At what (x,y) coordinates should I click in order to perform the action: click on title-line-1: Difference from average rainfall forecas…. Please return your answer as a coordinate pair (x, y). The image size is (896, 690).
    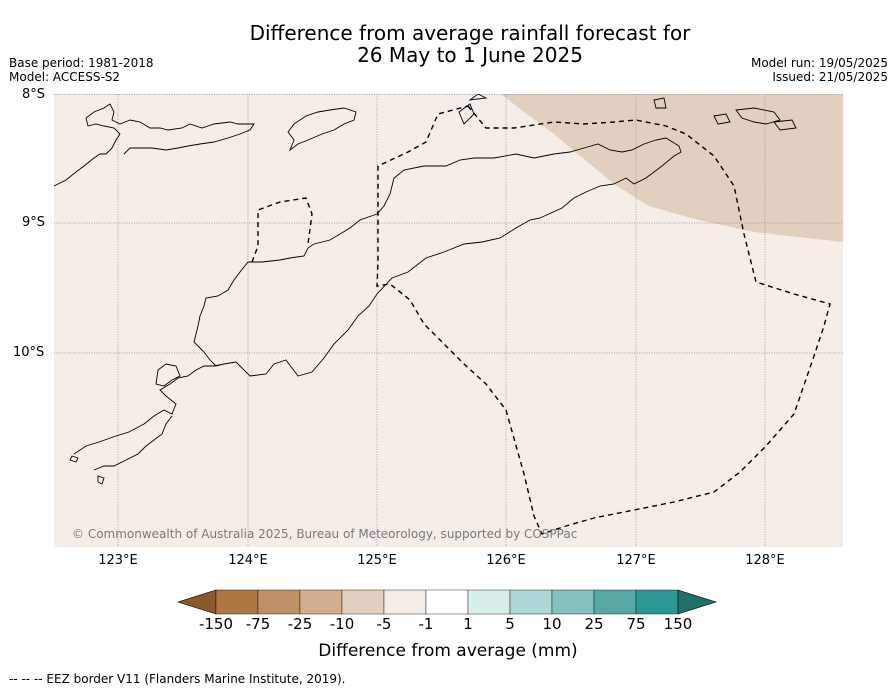
    Looking at the image, I should click on (470, 33).